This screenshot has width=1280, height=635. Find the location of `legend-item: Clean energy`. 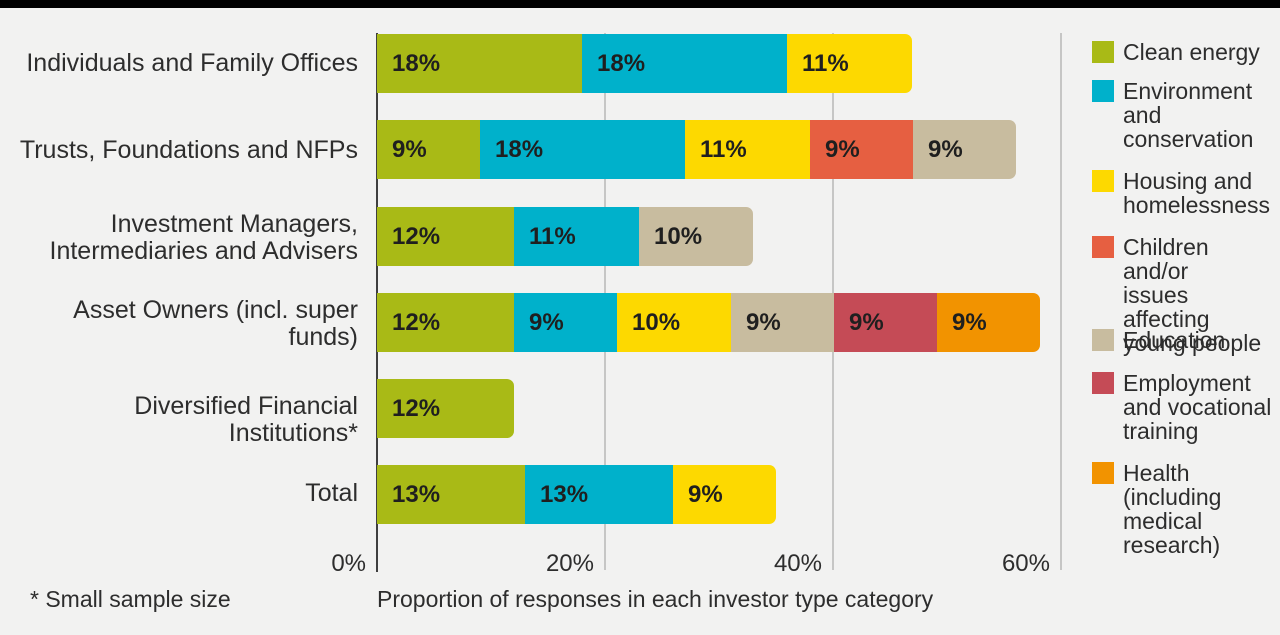

legend-item: Clean energy is located at coordinates (1184, 52).